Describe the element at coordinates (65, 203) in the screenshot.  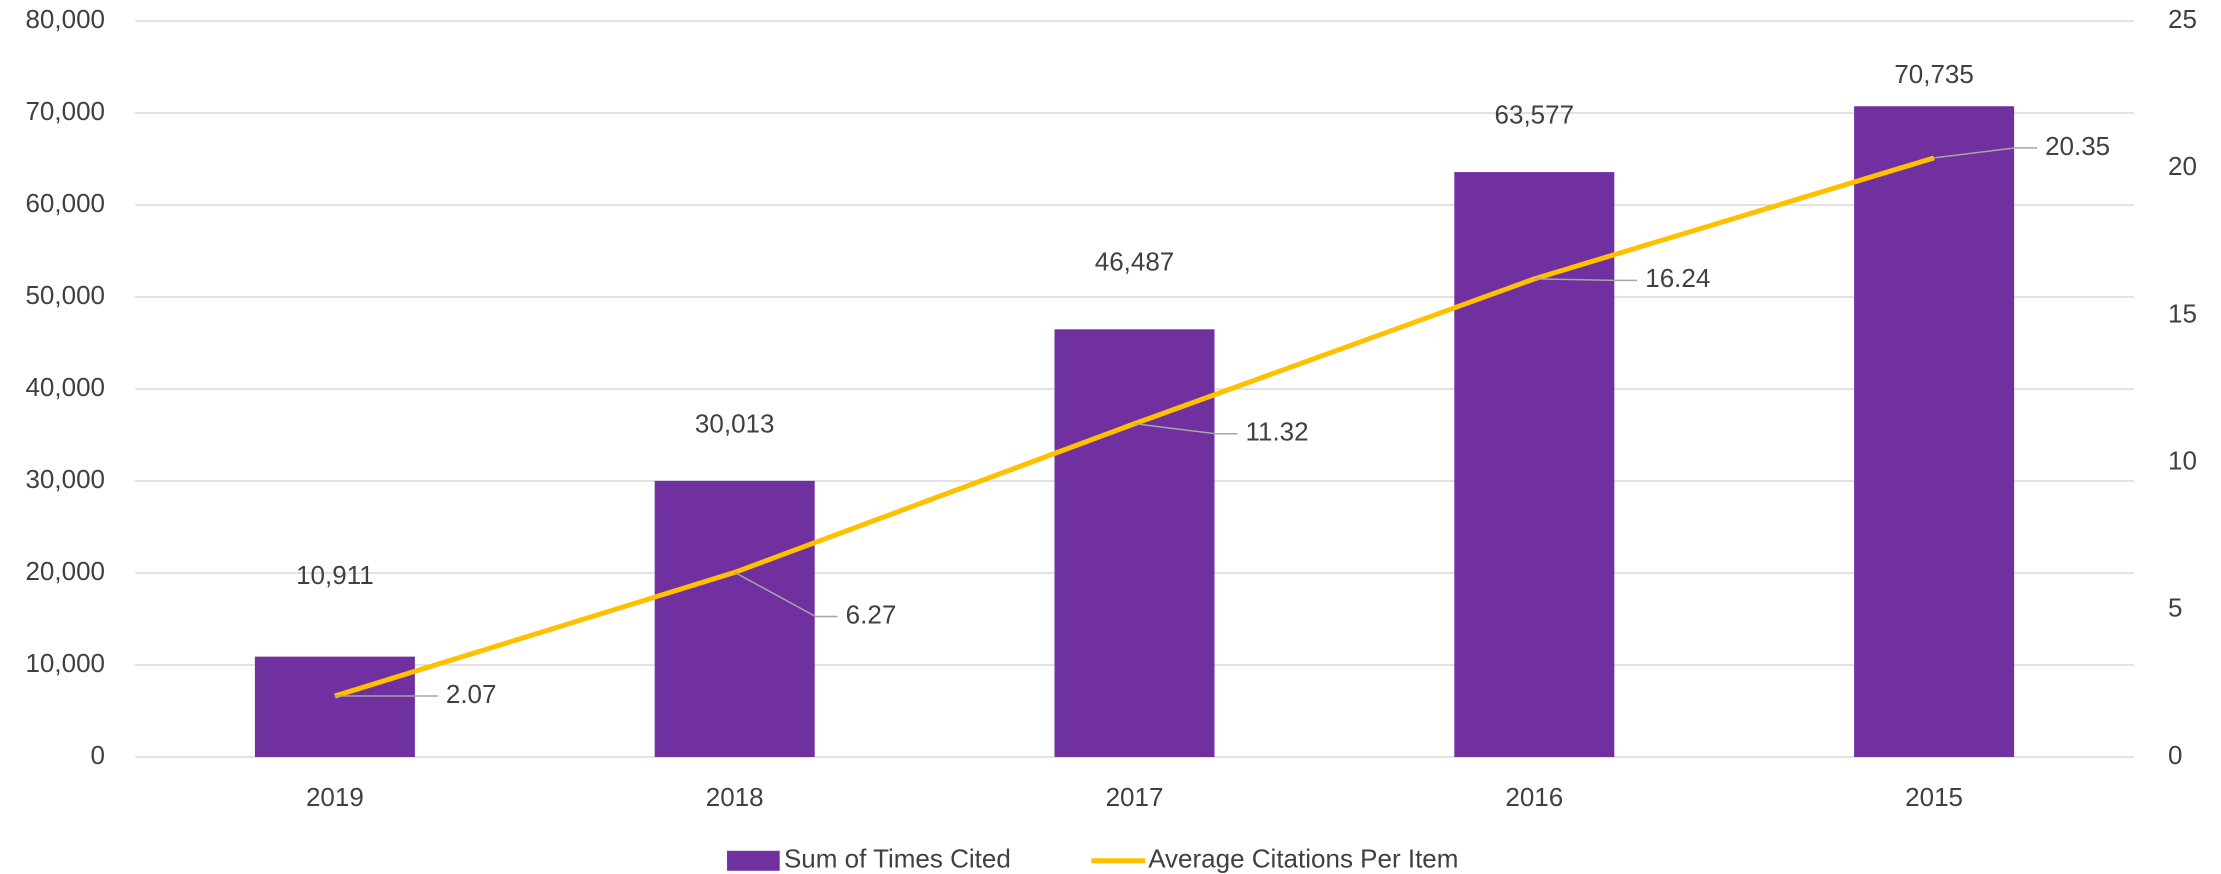
I see `y-tick-label: 60,000` at that location.